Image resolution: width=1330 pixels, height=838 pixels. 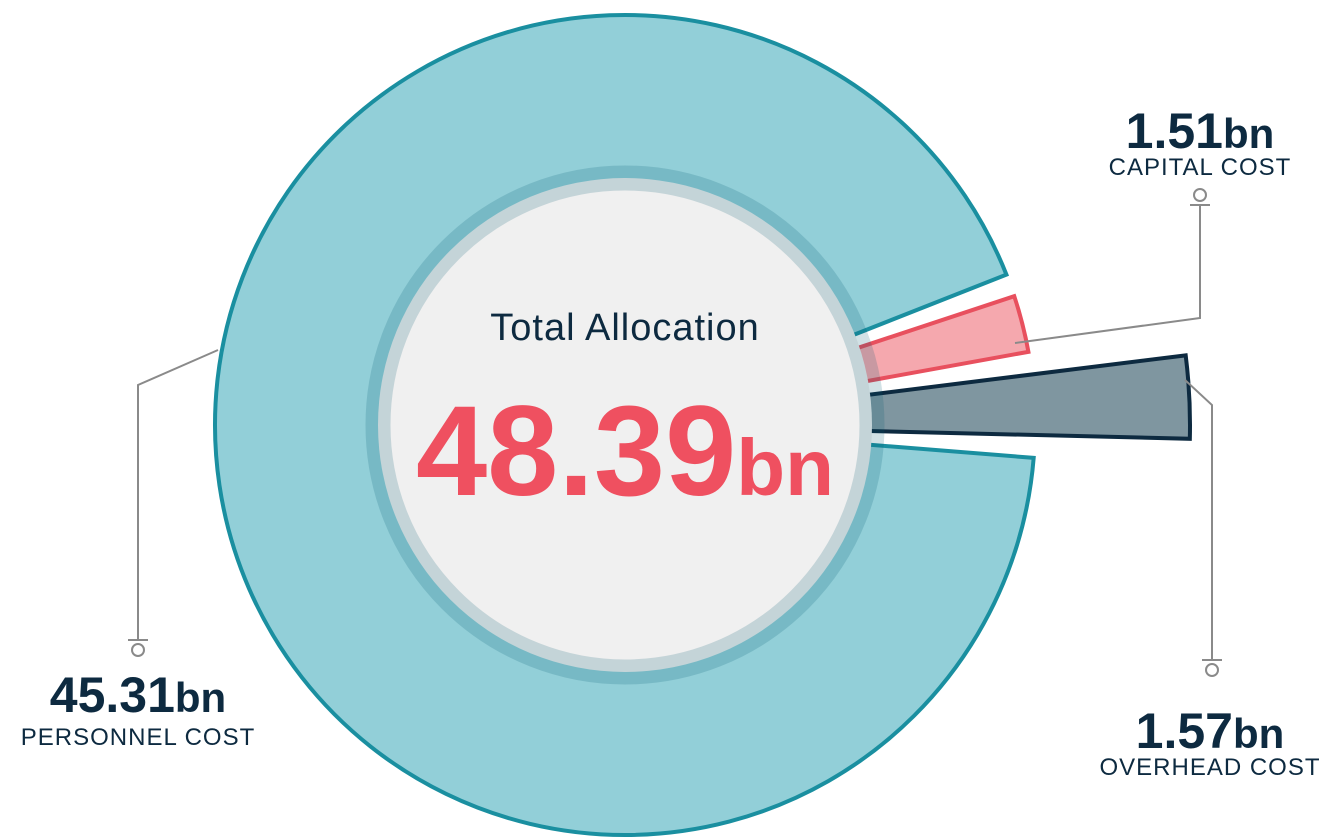 What do you see at coordinates (1200, 131) in the screenshot?
I see `value-label: 1.51bn` at bounding box center [1200, 131].